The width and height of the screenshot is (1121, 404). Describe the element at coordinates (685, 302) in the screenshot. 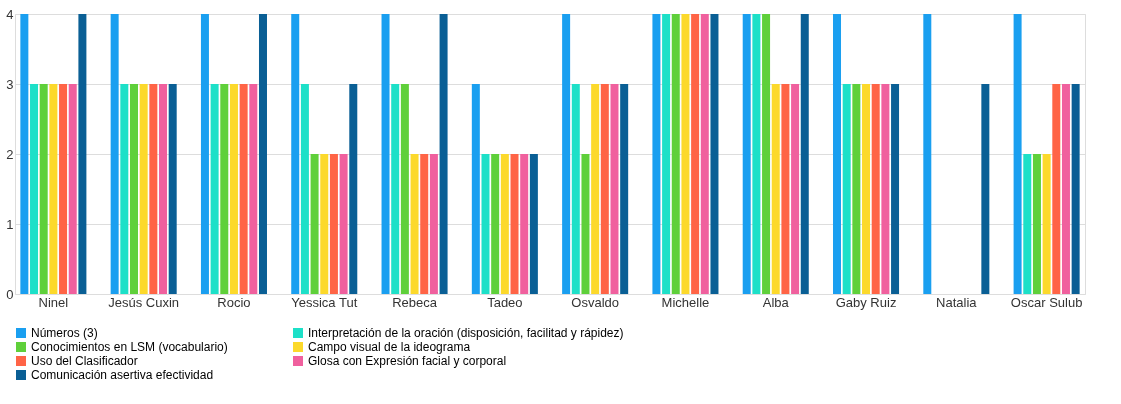

I see `x-tick-label: Michelle` at that location.